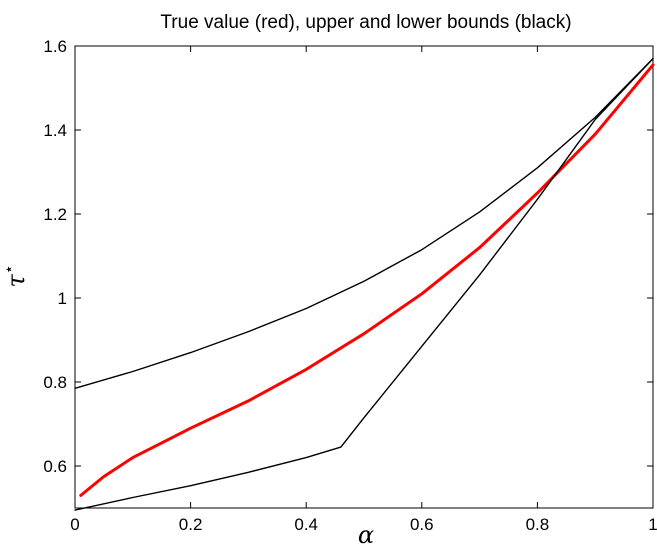 This screenshot has width=657, height=550. I want to click on x-tick-label: 0.4, so click(306, 524).